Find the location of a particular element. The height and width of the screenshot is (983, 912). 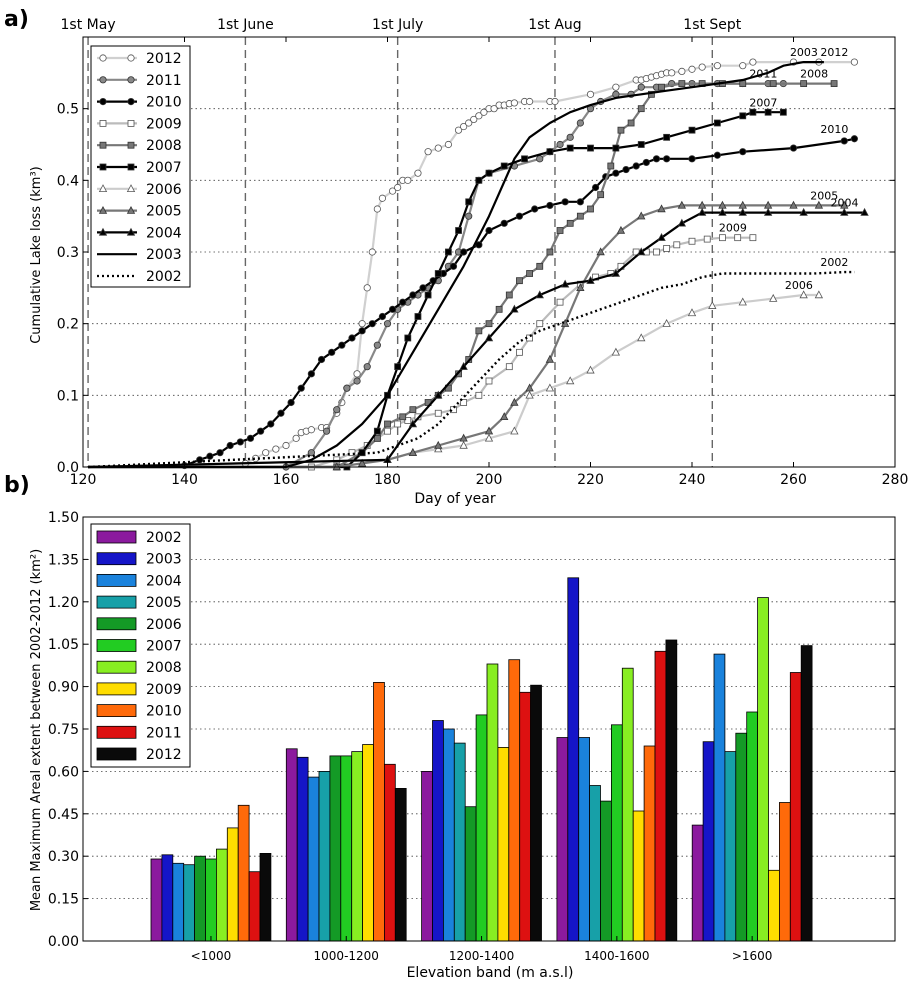

b-x-tick-label: 1200-1400 is located at coordinates (481, 956).